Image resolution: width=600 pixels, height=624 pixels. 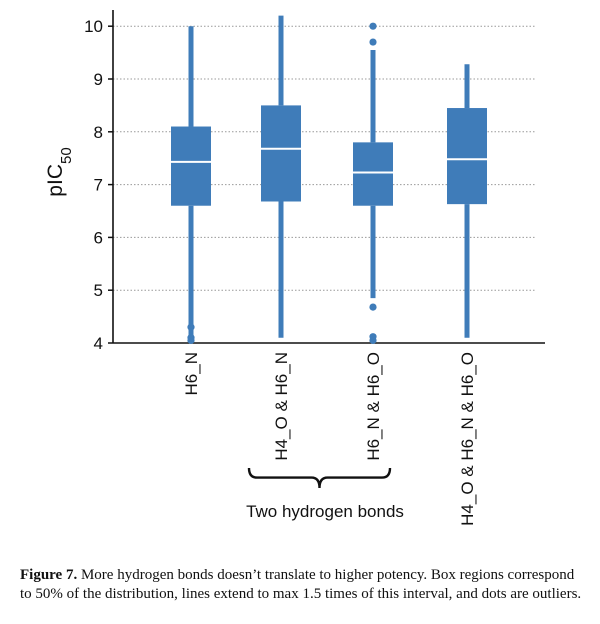 I want to click on category-label-1: H6_N, so click(x=191, y=373).